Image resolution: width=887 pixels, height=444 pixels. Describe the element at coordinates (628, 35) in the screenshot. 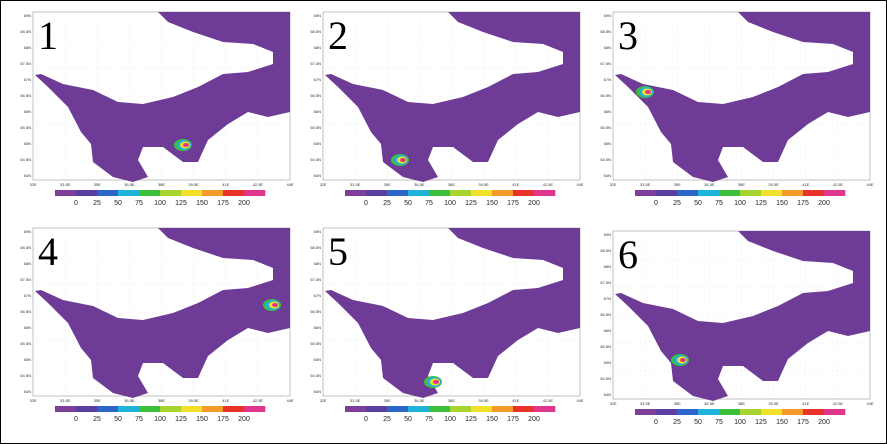

I see `panel-number: 3` at that location.